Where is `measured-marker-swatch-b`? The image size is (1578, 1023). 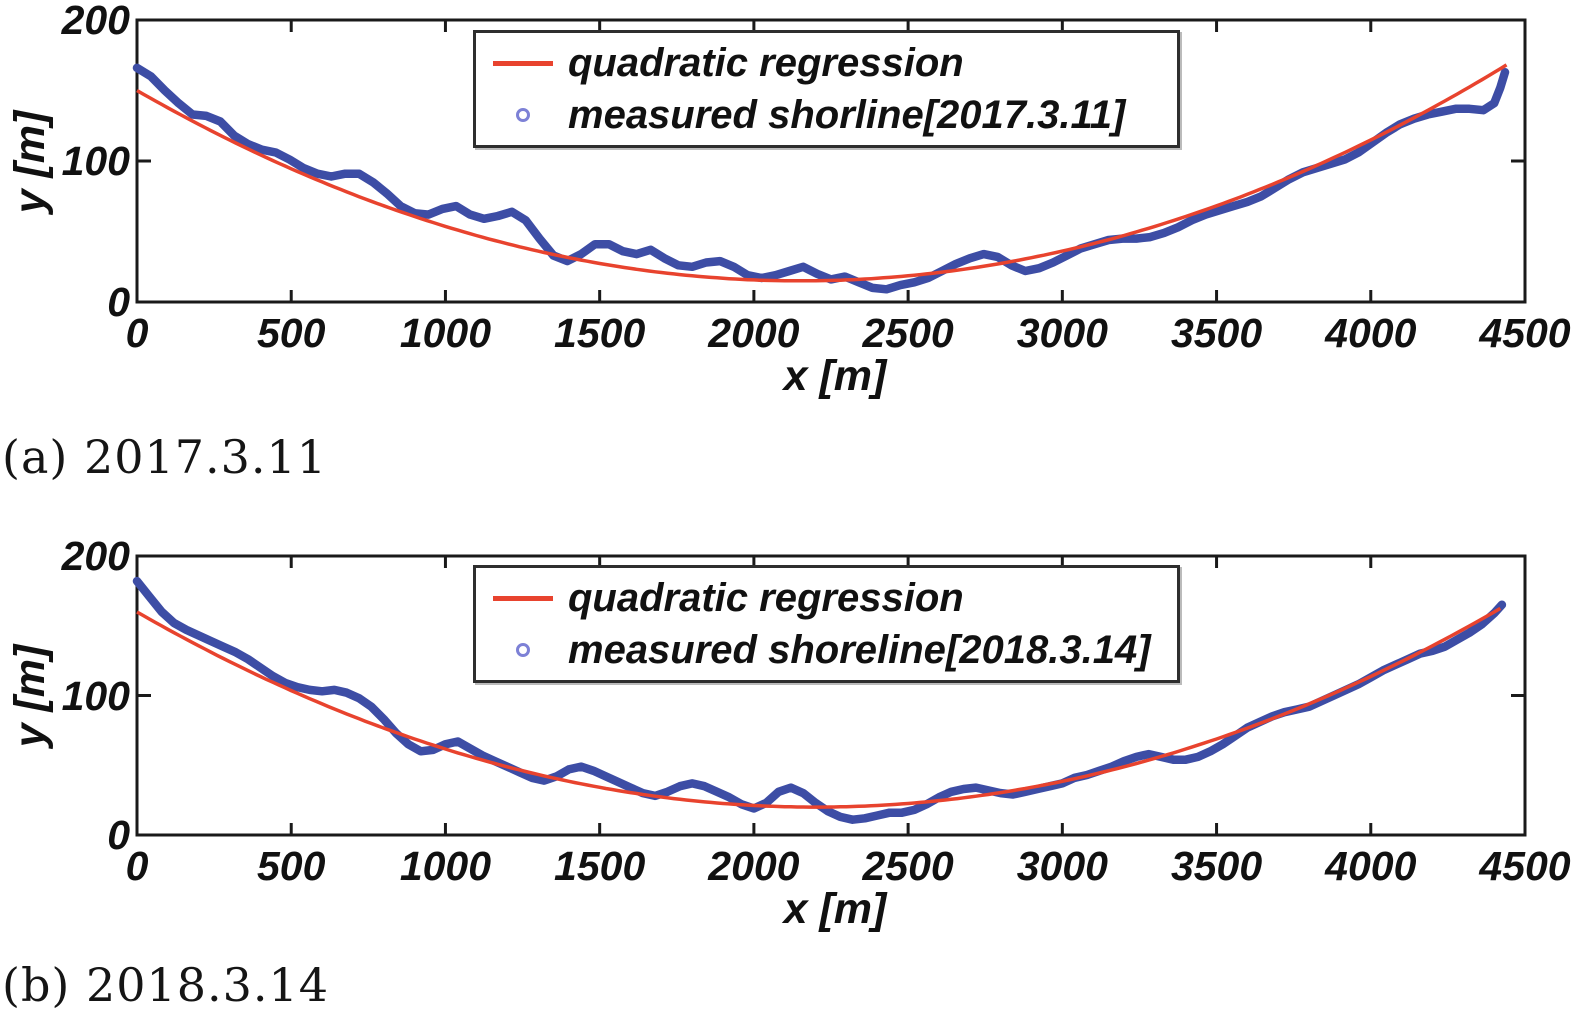 measured-marker-swatch-b is located at coordinates (523, 650).